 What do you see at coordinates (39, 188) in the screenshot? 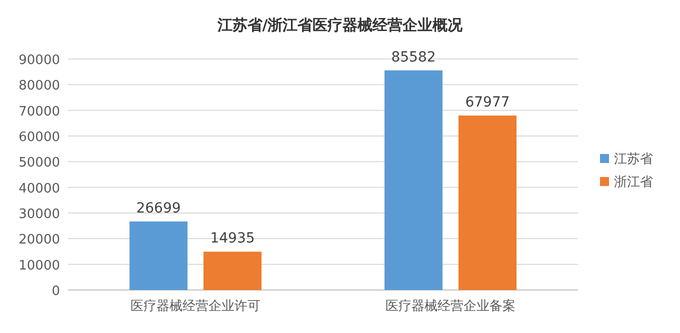
I see `y-tick-label: 40000` at bounding box center [39, 188].